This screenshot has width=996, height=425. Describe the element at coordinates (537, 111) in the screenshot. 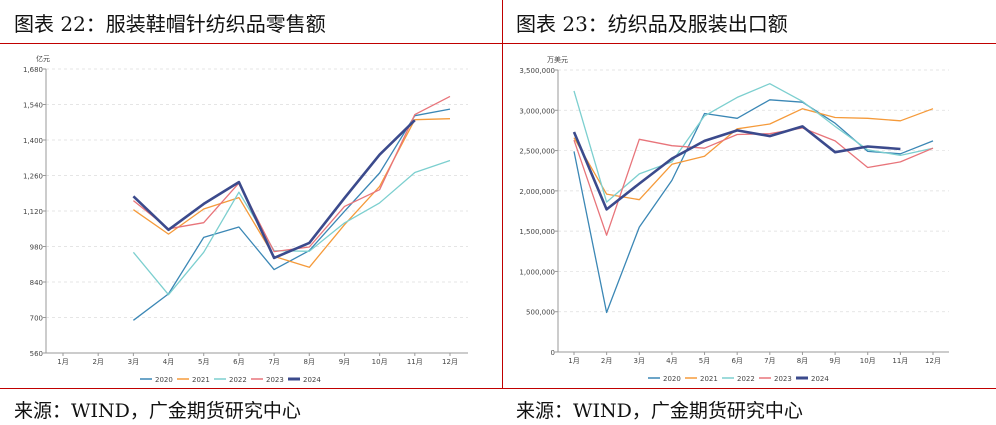

I see `y-tick-label: 3,000,000` at that location.